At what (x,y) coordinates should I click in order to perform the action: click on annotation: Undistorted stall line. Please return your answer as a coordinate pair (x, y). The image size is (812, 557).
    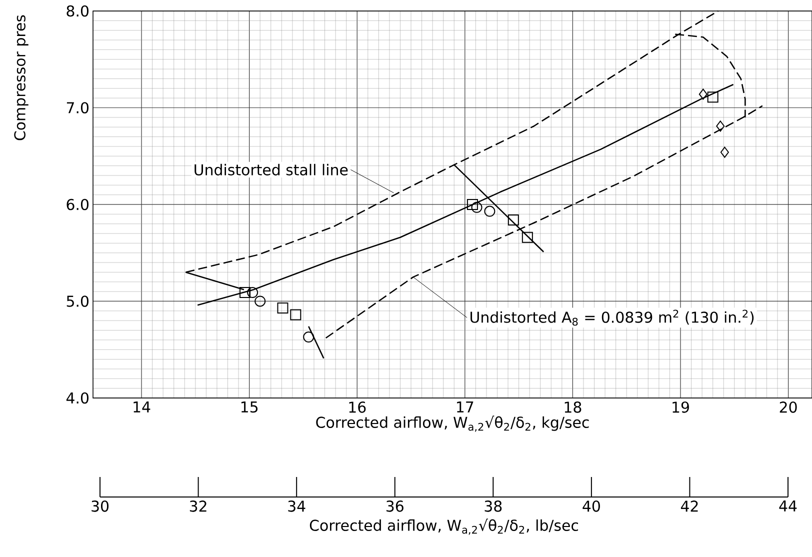
    Looking at the image, I should click on (271, 170).